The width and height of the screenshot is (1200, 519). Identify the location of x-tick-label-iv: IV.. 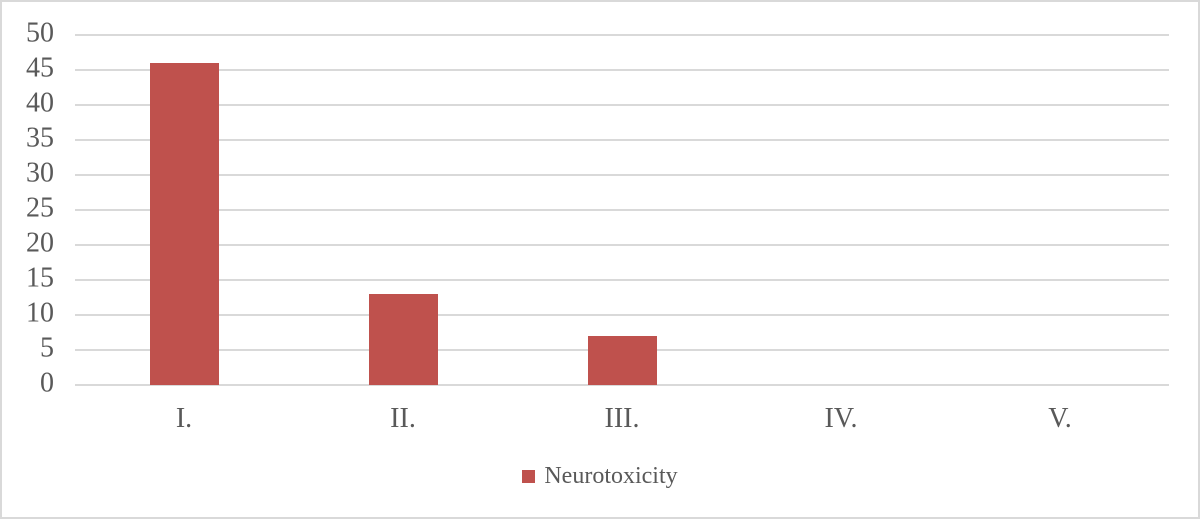
(841, 418).